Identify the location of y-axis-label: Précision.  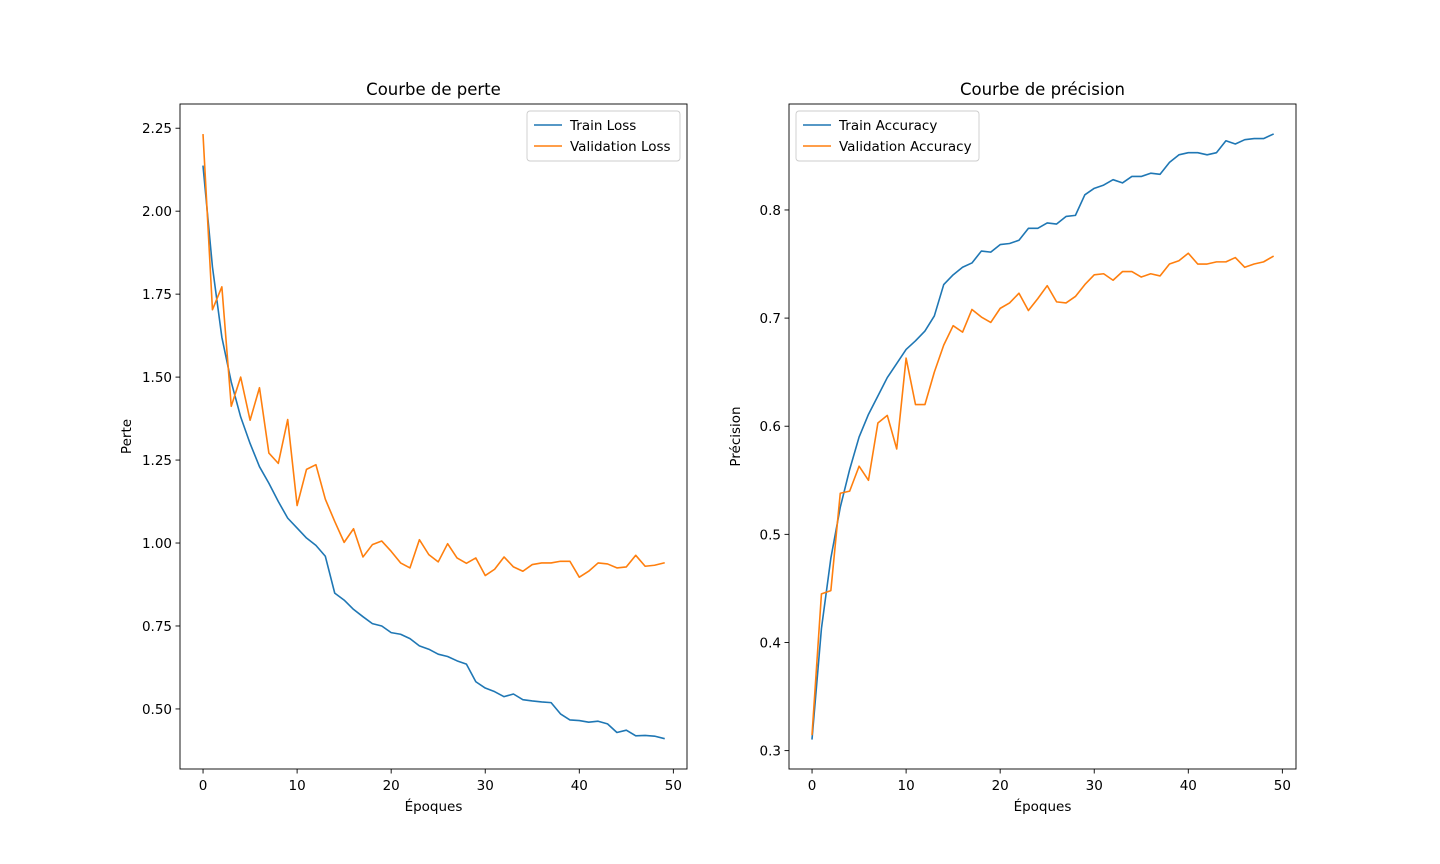
(736, 436).